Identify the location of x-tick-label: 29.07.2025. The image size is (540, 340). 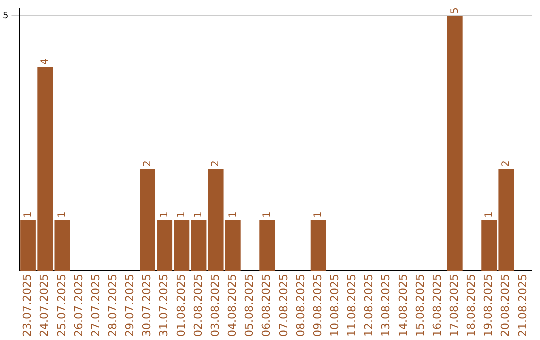
(130, 306).